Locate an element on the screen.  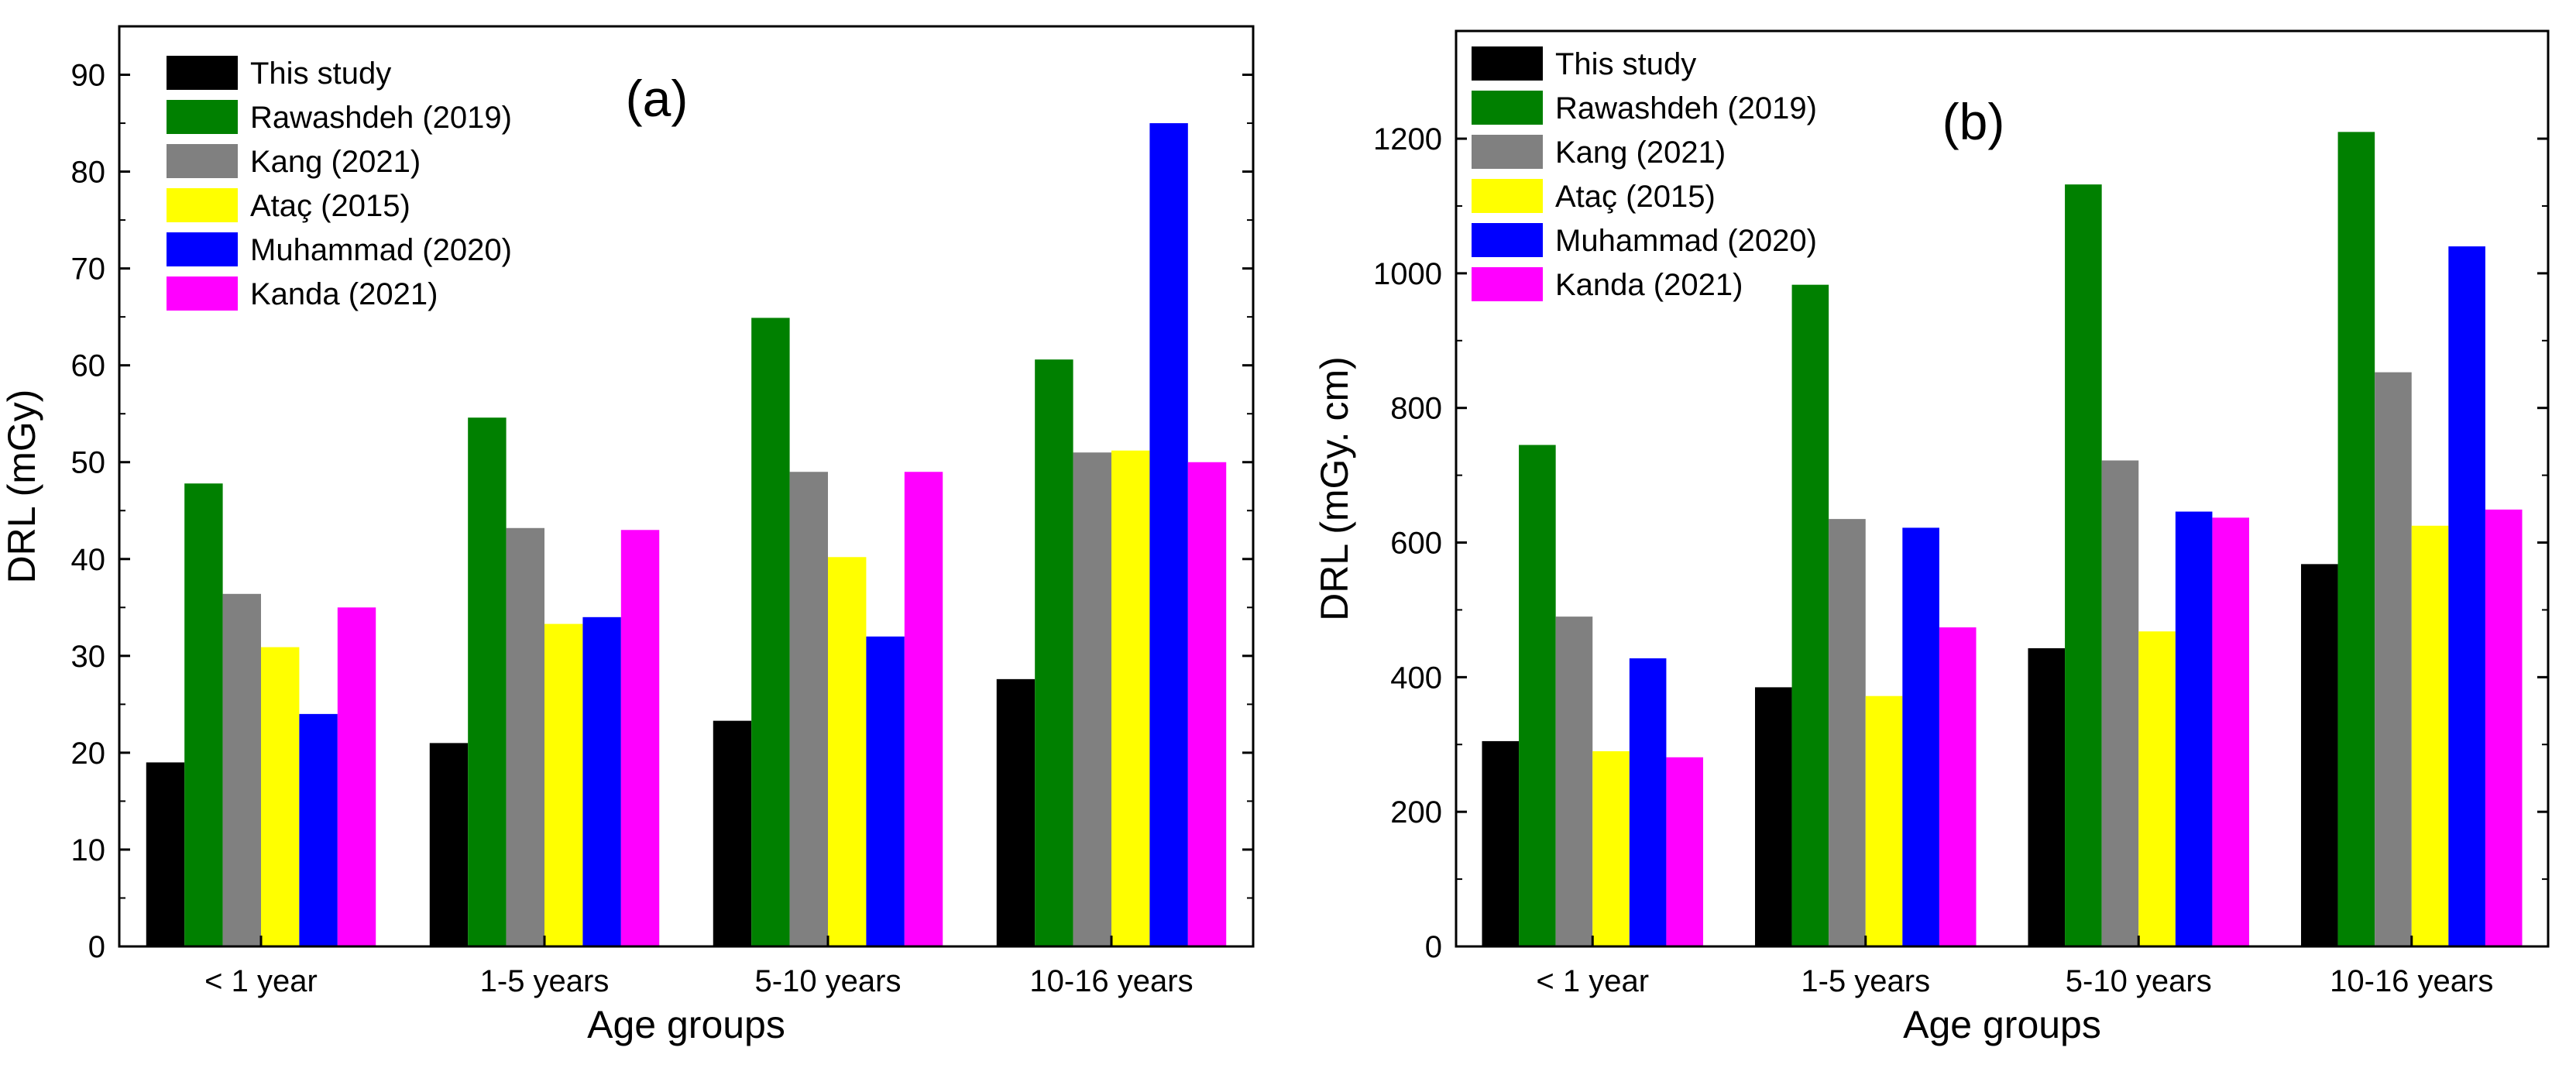
y-tick-label: 600 is located at coordinates (1416, 544).